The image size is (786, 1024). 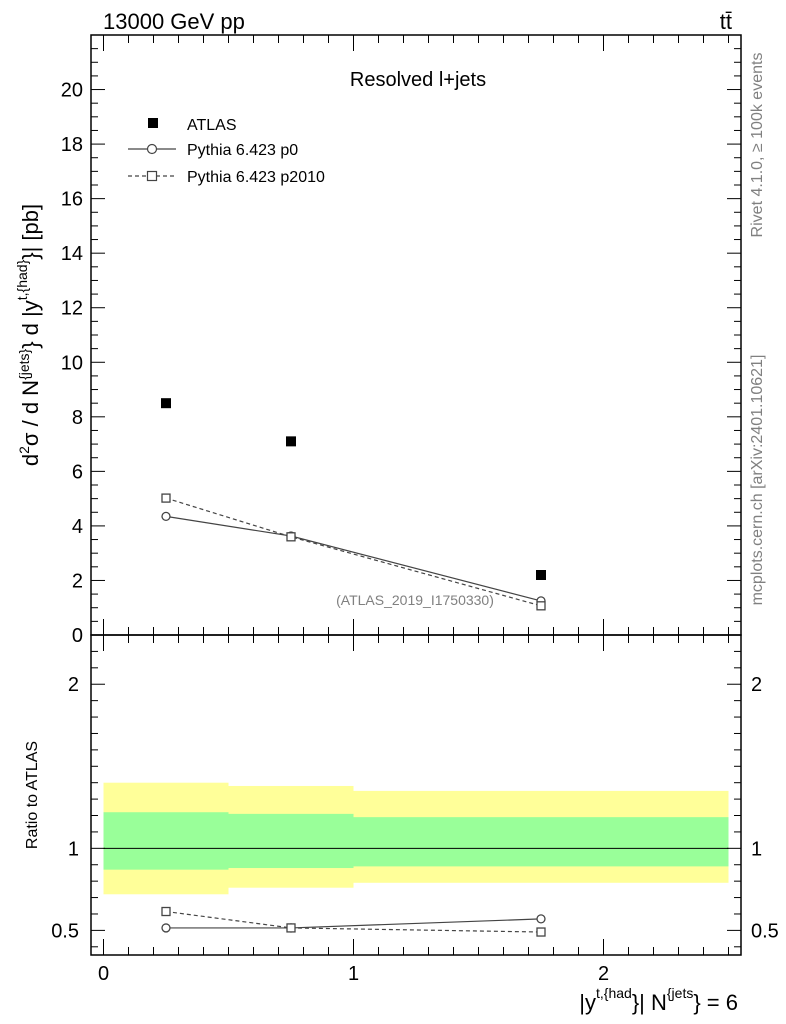 What do you see at coordinates (73, 685) in the screenshot?
I see `ratio-ytick-label-left: 2` at bounding box center [73, 685].